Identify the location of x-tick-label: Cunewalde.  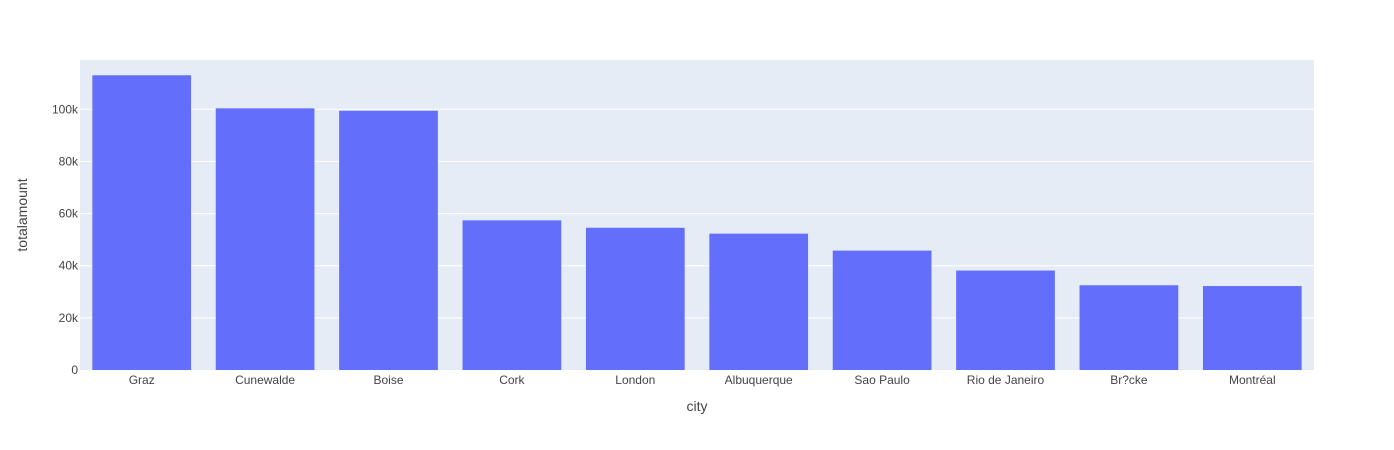
(265, 380).